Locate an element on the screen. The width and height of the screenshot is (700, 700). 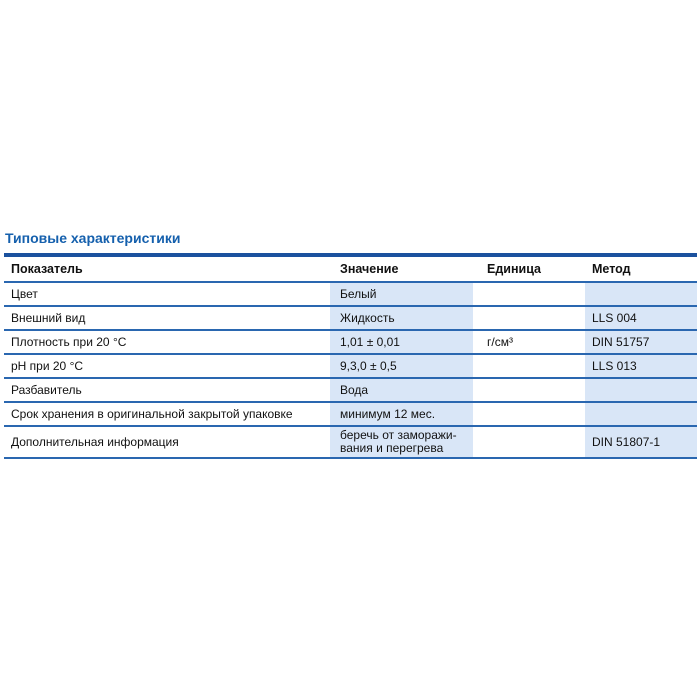
table-row: Цвет Белый is located at coordinates (350, 294).